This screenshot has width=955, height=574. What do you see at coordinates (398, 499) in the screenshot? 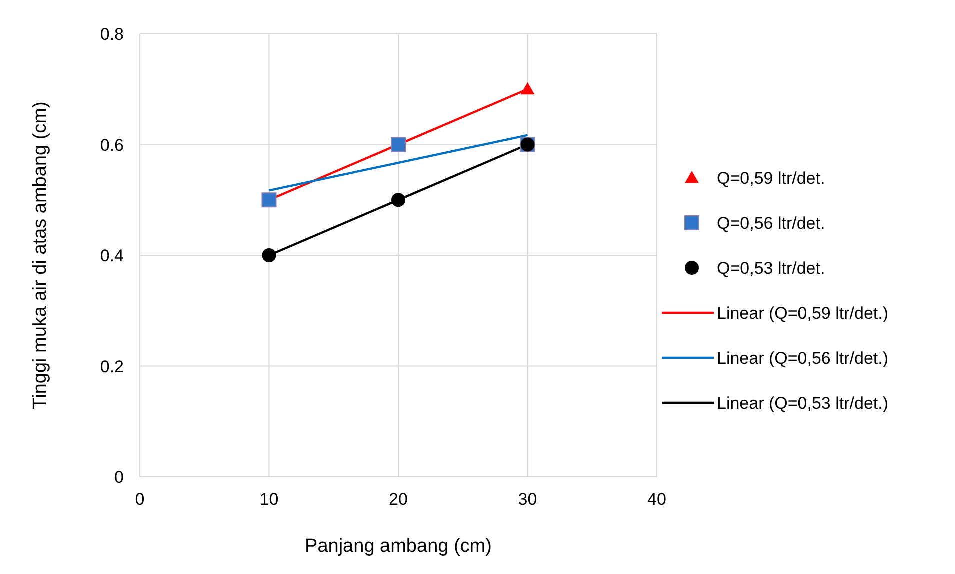
I see `x-tick-label: 20` at bounding box center [398, 499].